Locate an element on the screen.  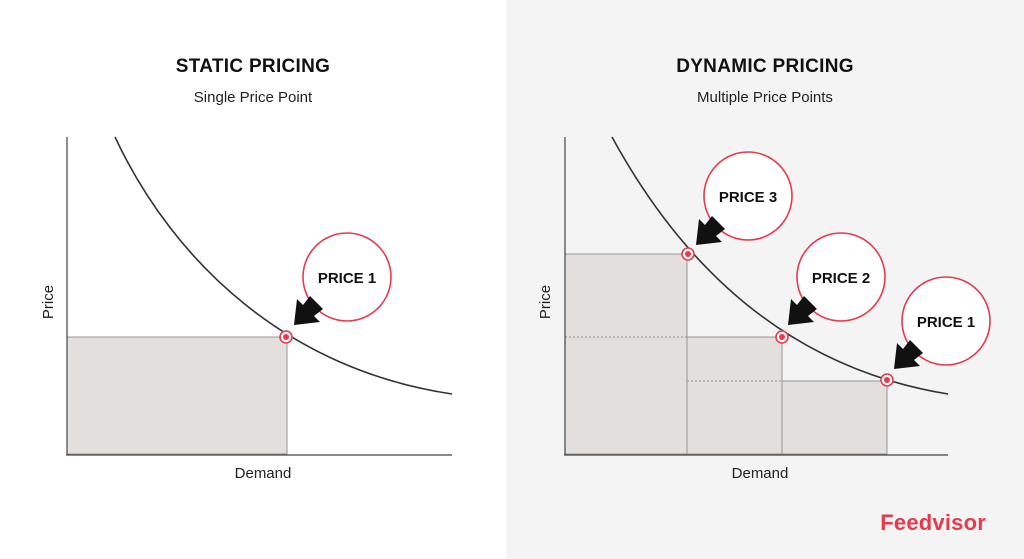
dynamic-price-3-callout: PRICE 3 is located at coordinates (748, 196).